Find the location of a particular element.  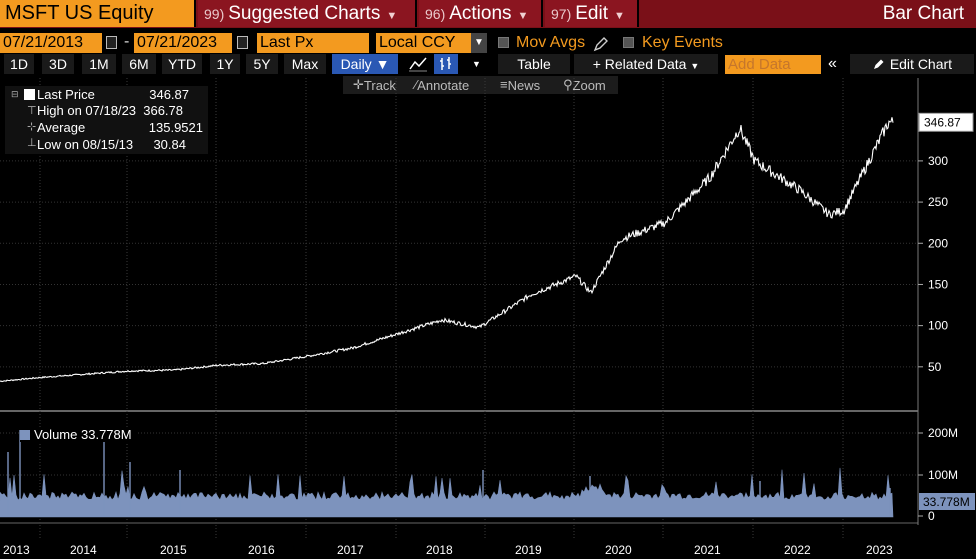

annotate-label: Annotate is located at coordinates (443, 85).